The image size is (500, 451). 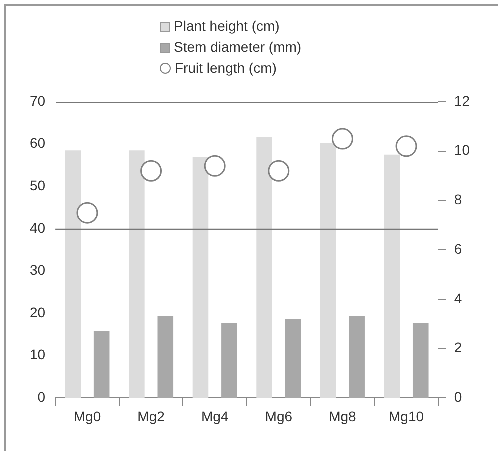 I want to click on y2-tick-label: 10, so click(x=462, y=150).